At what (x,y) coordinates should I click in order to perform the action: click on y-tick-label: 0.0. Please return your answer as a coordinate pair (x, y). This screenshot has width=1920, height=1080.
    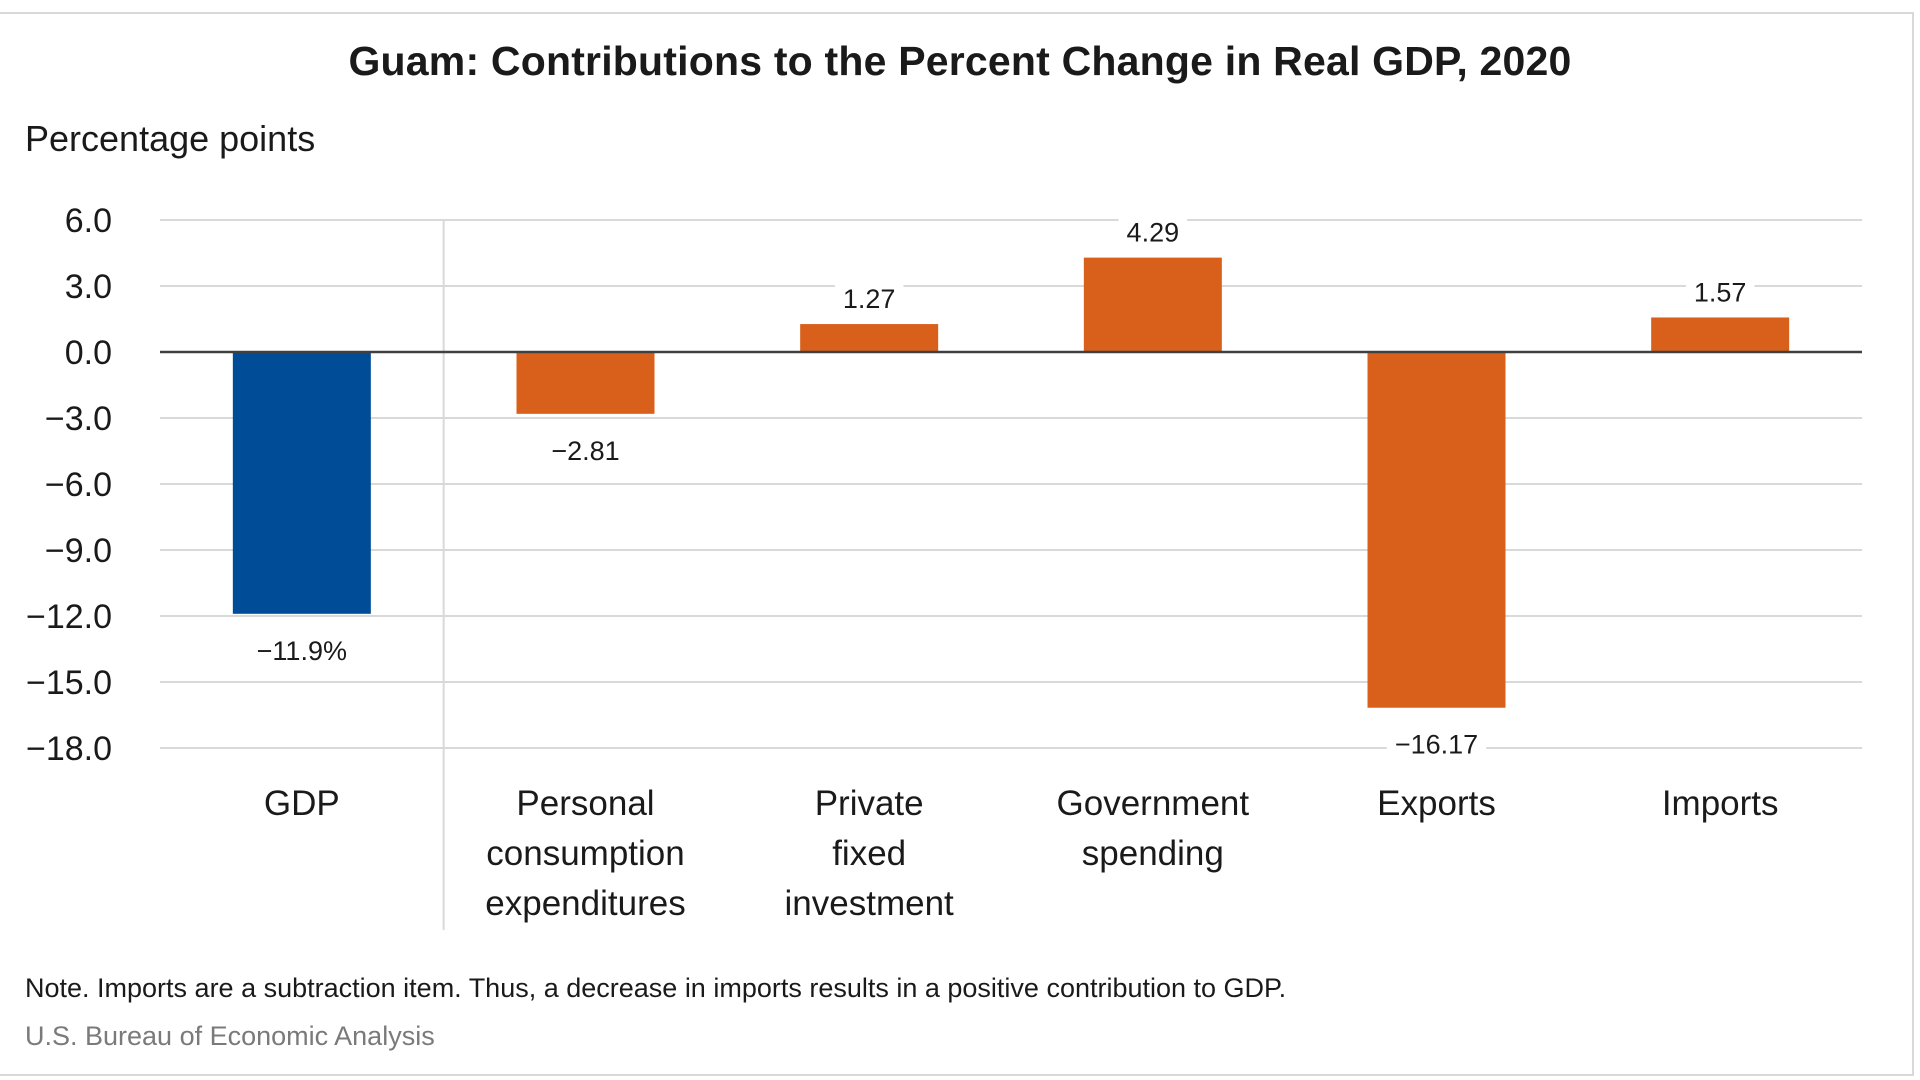
    Looking at the image, I should click on (88, 353).